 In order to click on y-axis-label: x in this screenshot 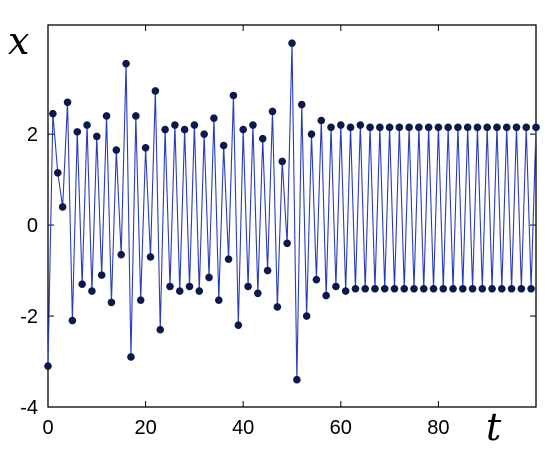, I will do `click(18, 41)`.